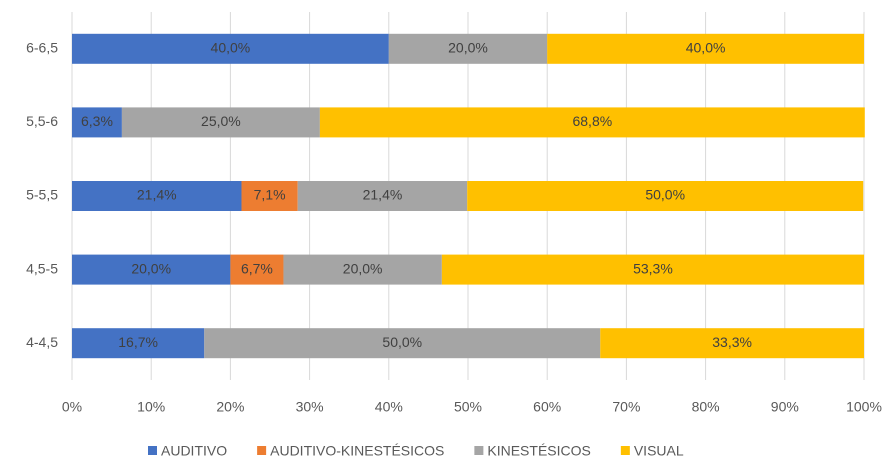  Describe the element at coordinates (547, 407) in the screenshot. I see `x-tick-label: 60%` at that location.